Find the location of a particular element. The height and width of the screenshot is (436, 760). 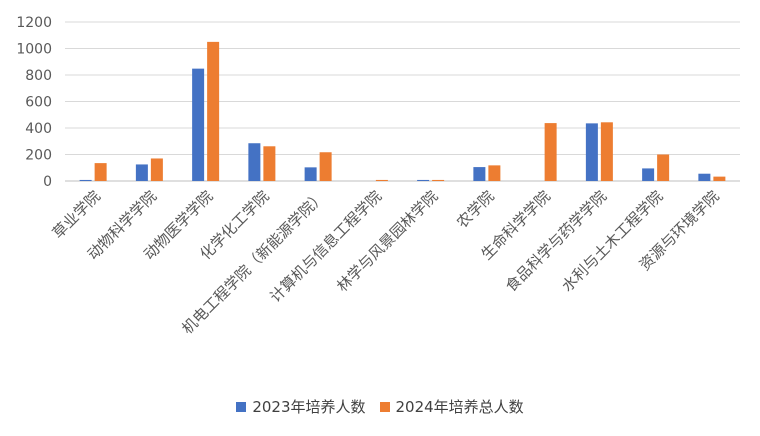

legend-item-2024: 2024年培养总人数 is located at coordinates (451, 406).